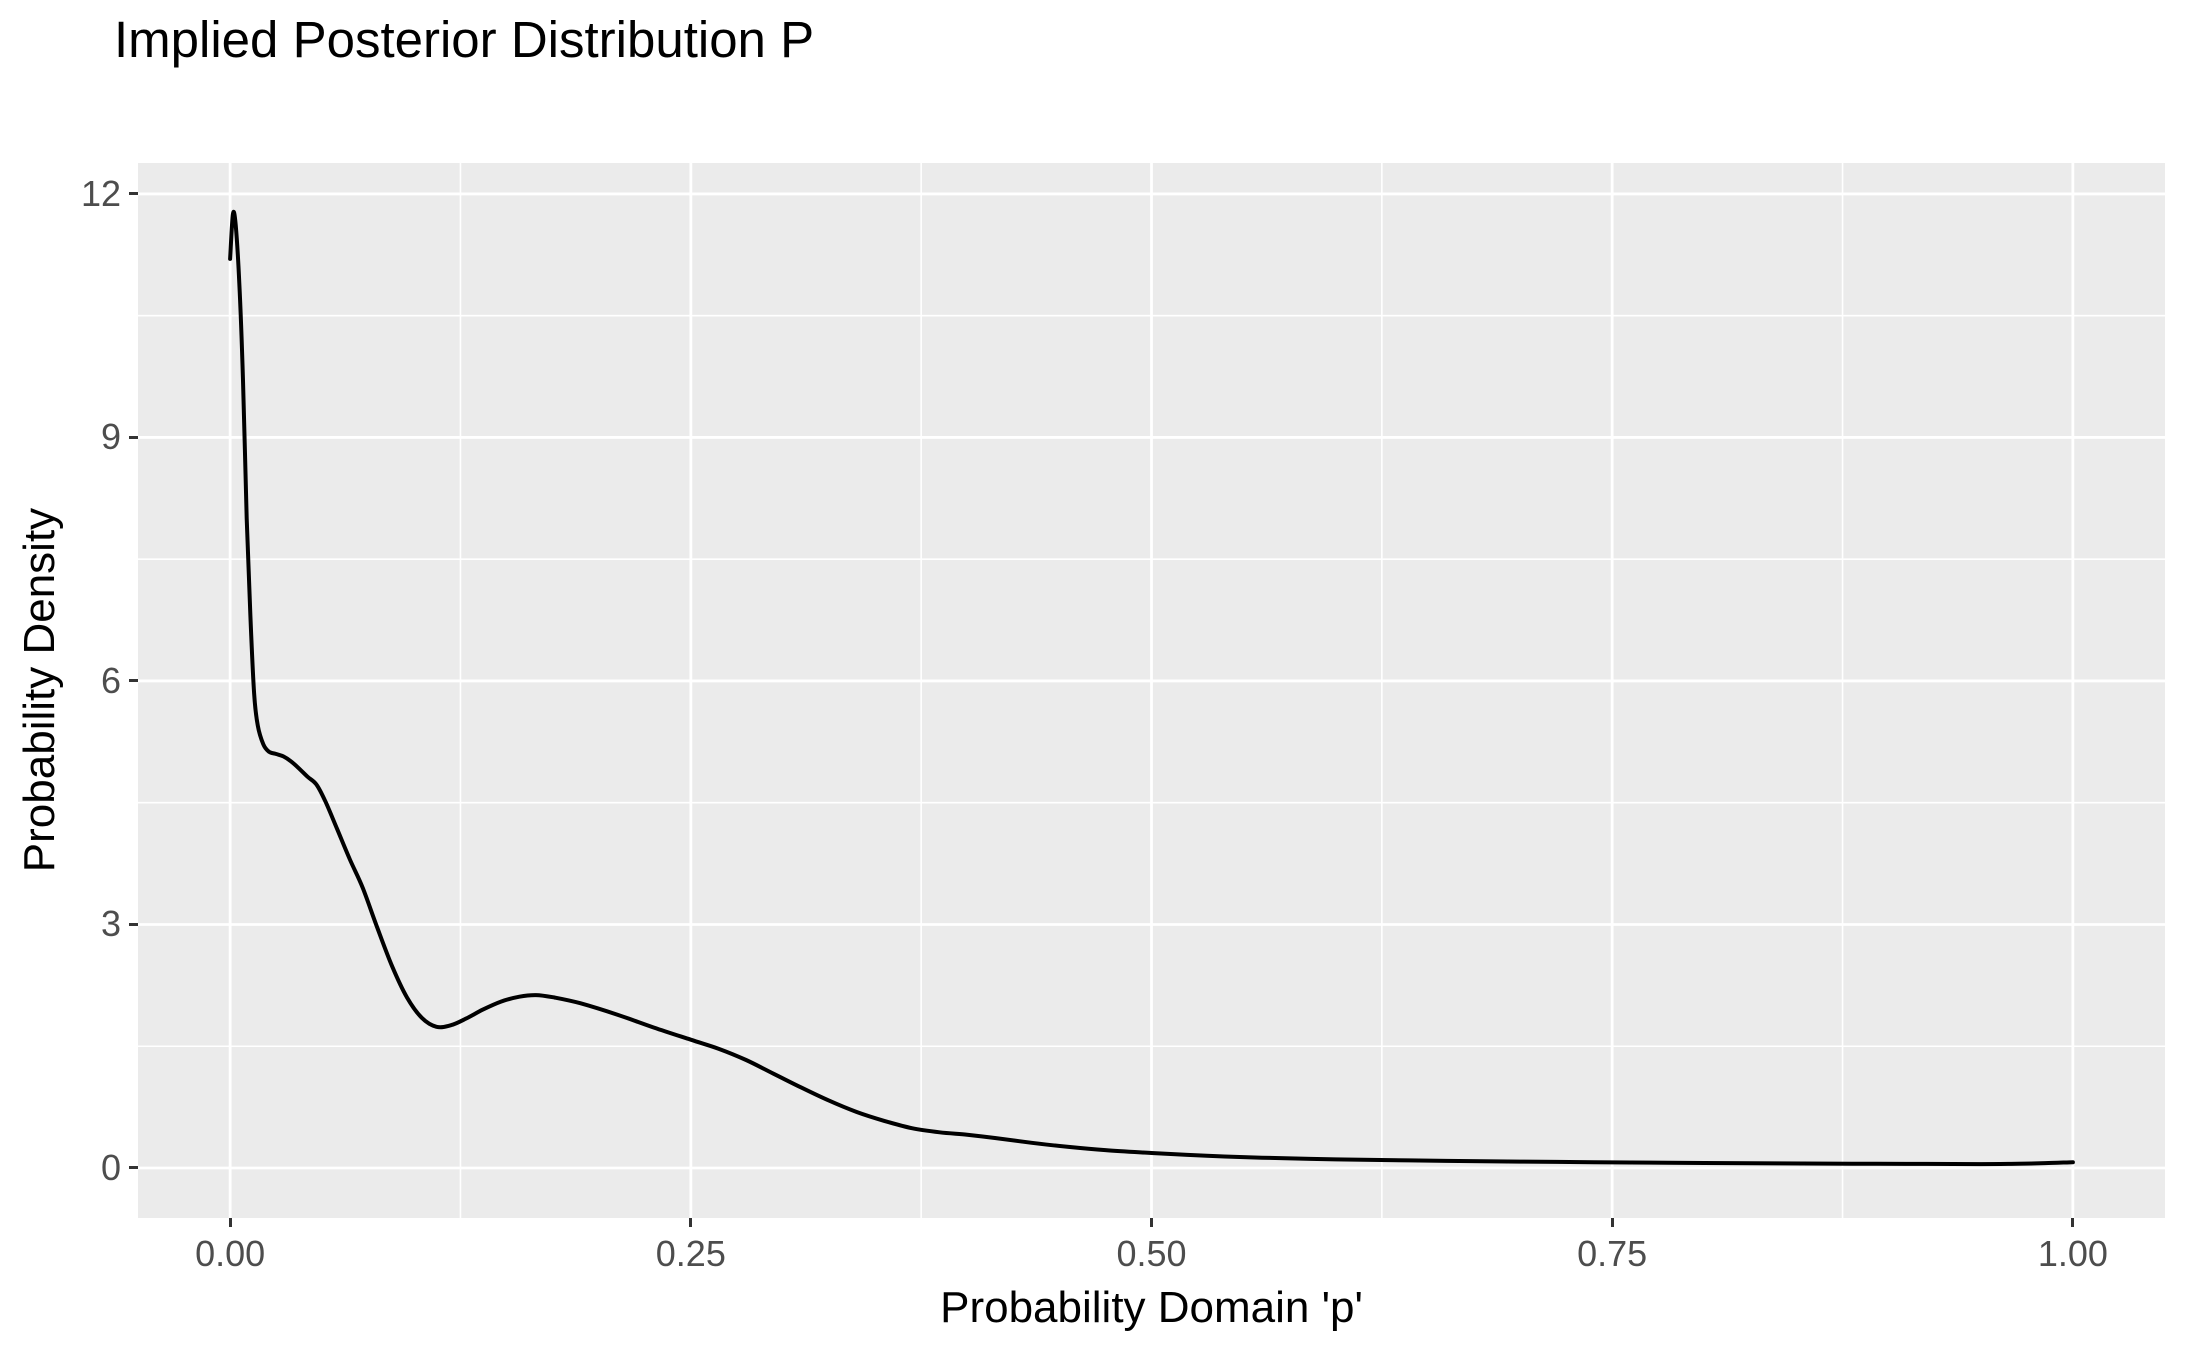 This screenshot has width=2187, height=1350. Describe the element at coordinates (110, 437) in the screenshot. I see `y-tick-label: 9` at that location.